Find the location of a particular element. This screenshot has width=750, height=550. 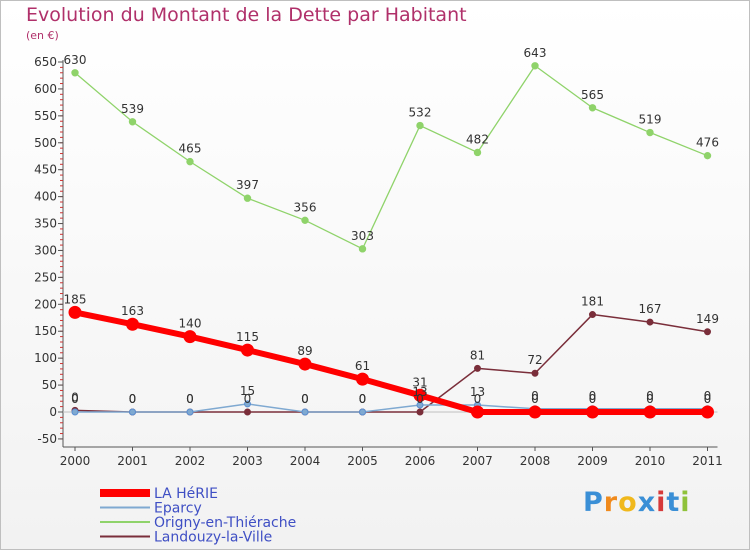

data-label: 519 is located at coordinates (650, 120).